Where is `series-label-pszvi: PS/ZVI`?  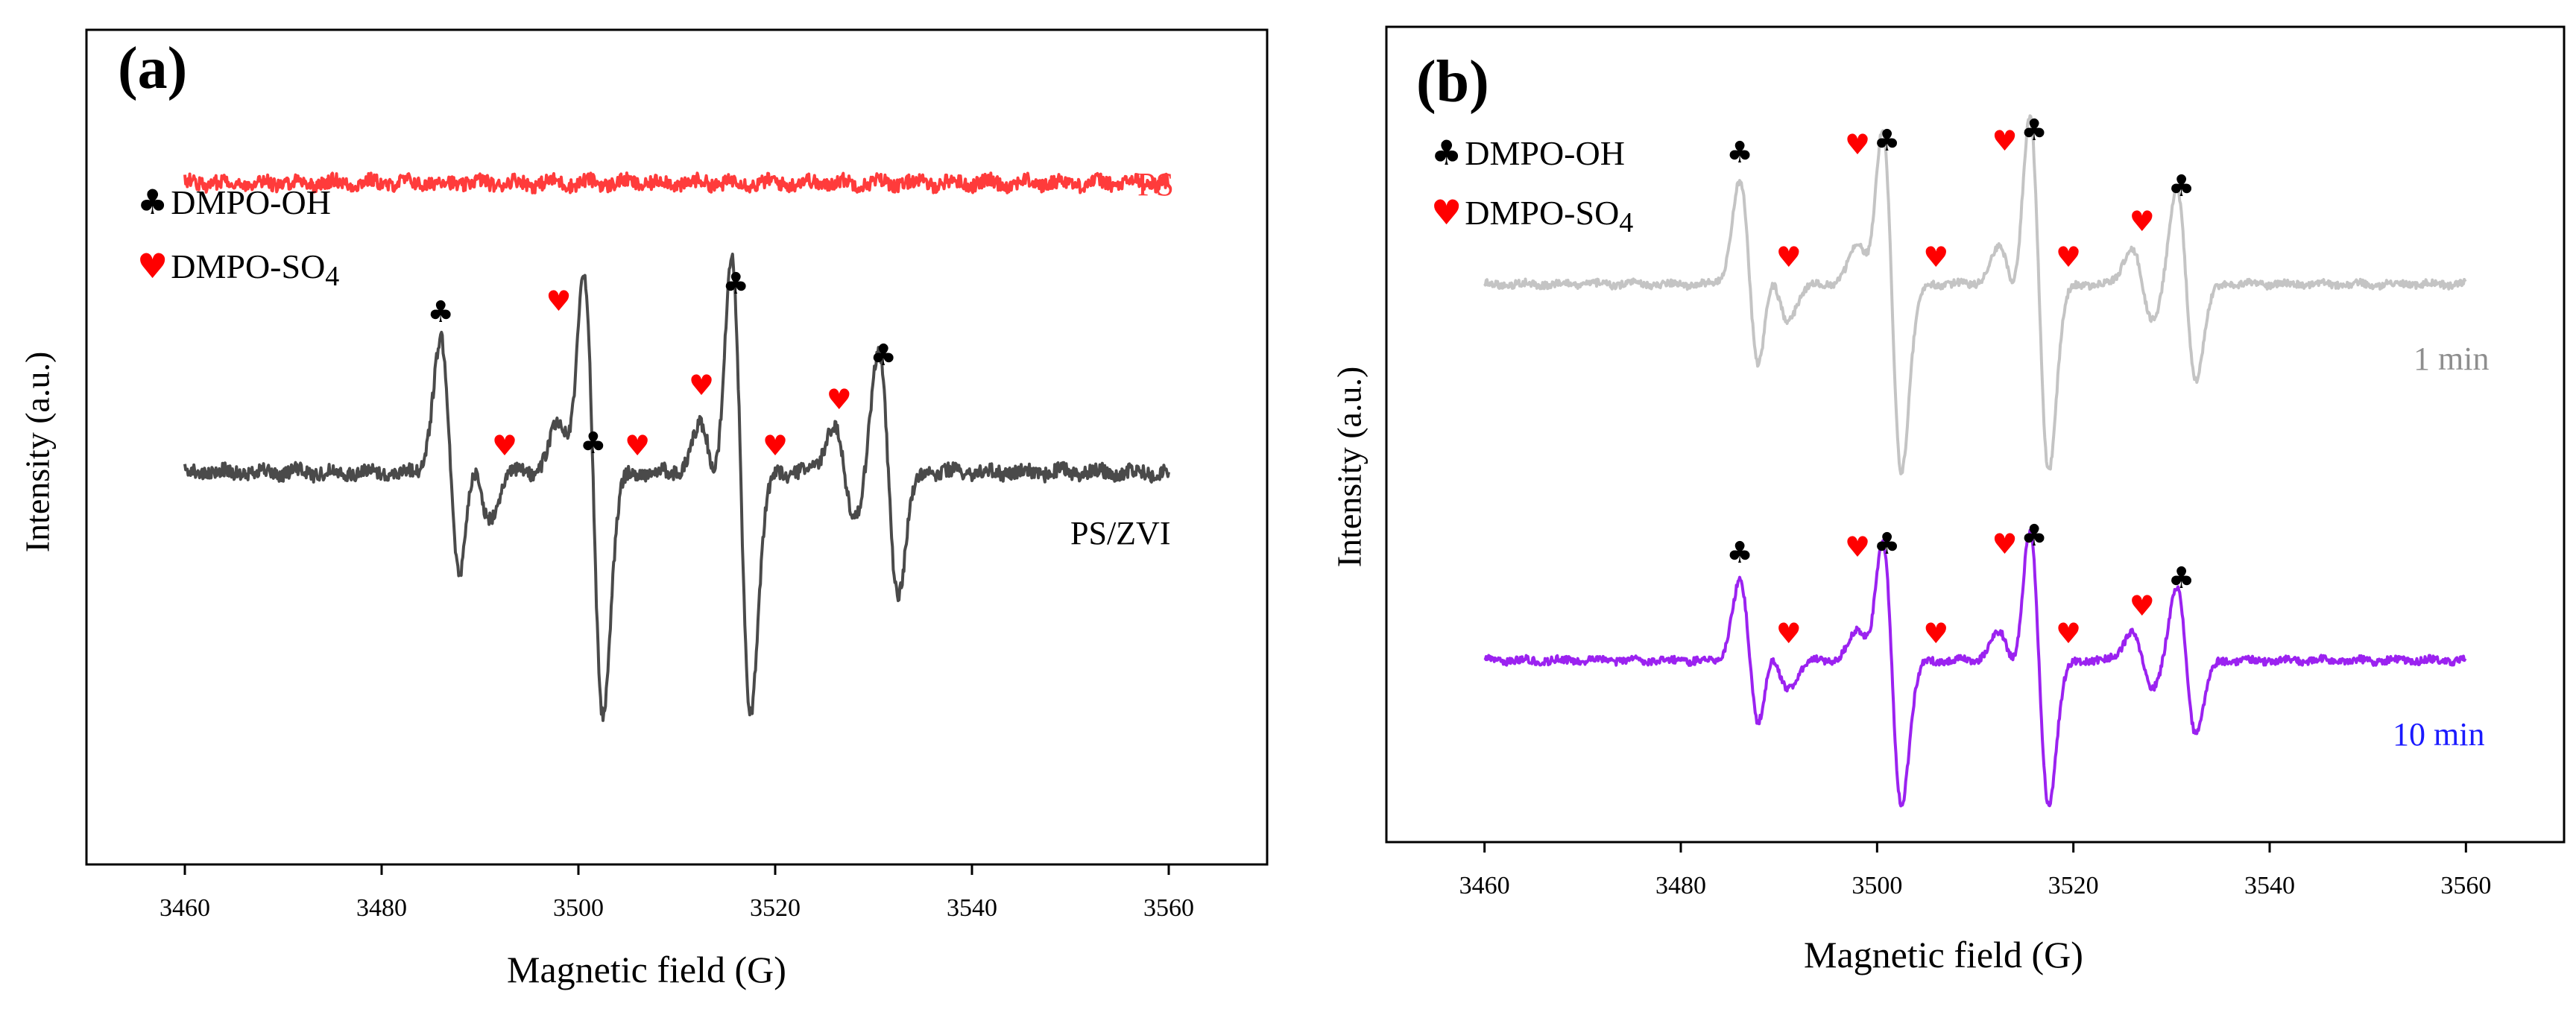
series-label-pszvi: PS/ZVI is located at coordinates (1121, 533).